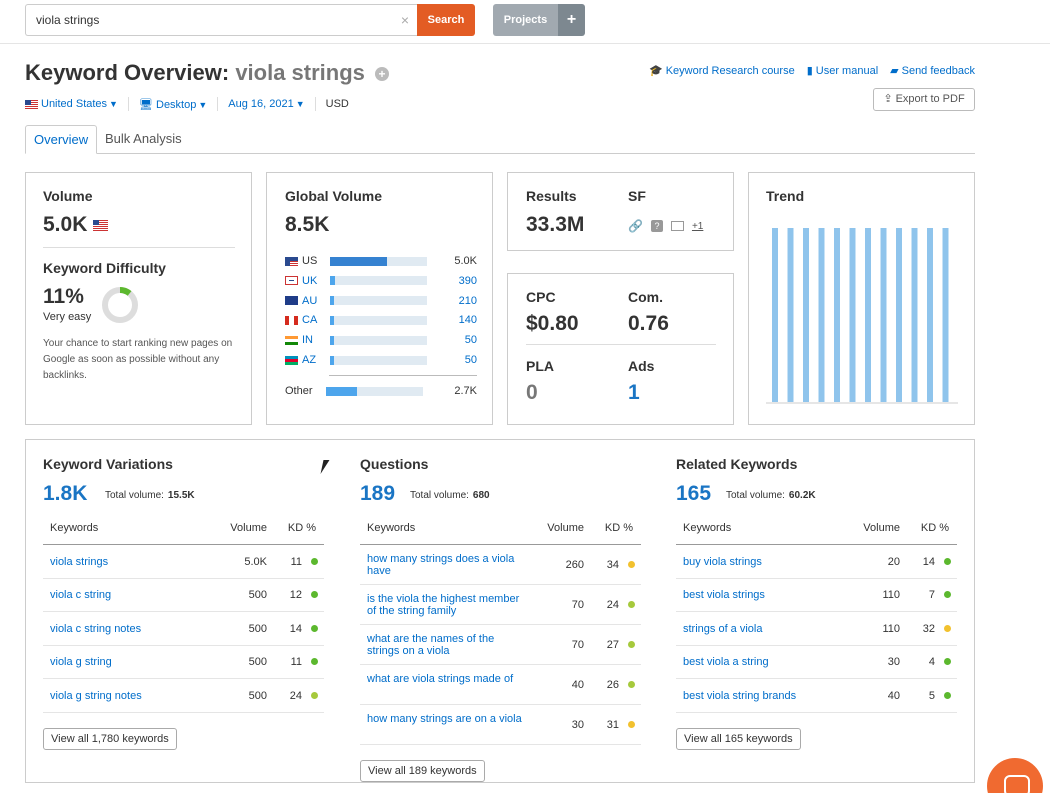 The image size is (1050, 793). I want to click on table-header: Keywords Volume KD %, so click(816, 531).